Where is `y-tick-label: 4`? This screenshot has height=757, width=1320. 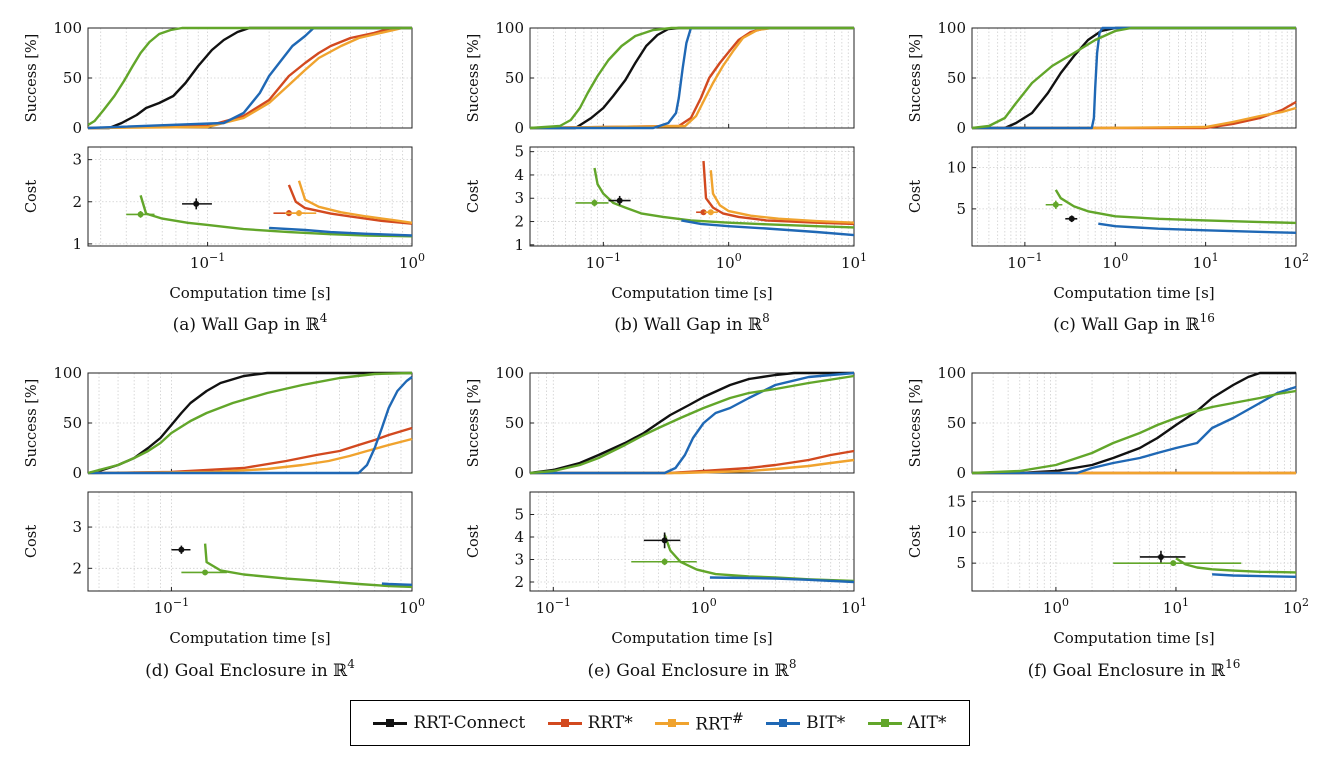 y-tick-label: 4 is located at coordinates (519, 175).